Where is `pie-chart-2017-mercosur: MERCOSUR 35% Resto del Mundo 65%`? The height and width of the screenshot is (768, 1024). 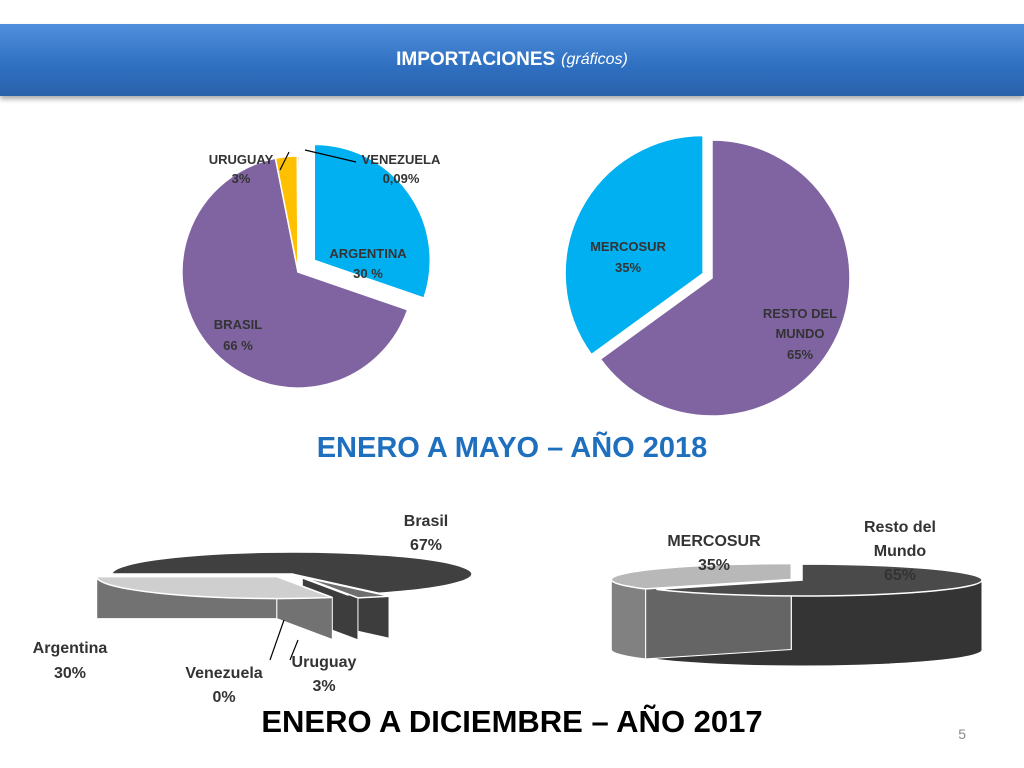 pie-chart-2017-mercosur: MERCOSUR 35% Resto del Mundo 65% is located at coordinates (796, 593).